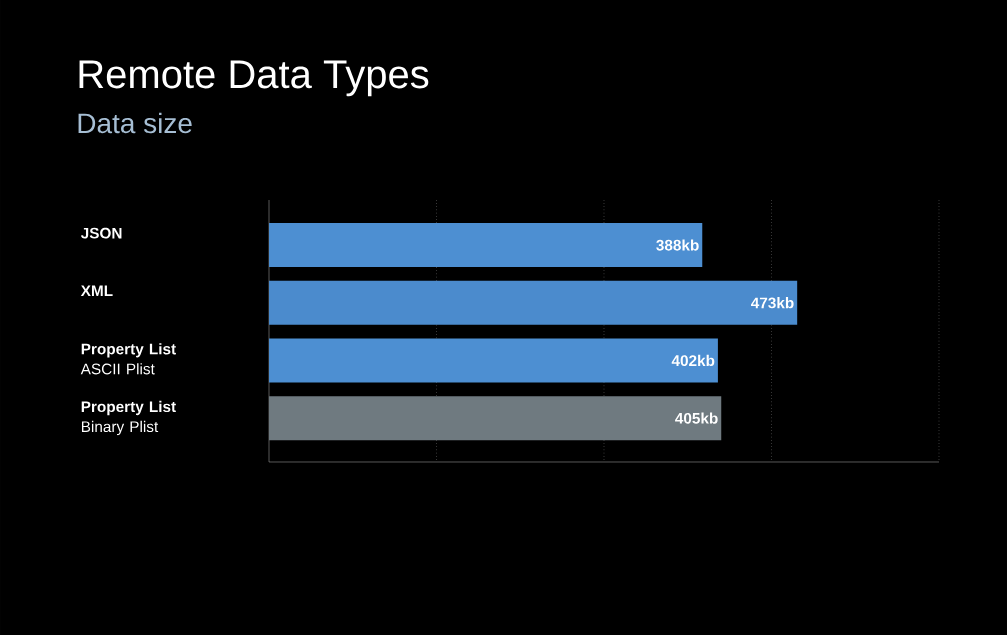 The width and height of the screenshot is (1007, 635). I want to click on y-tick-label: JSON, so click(101, 233).